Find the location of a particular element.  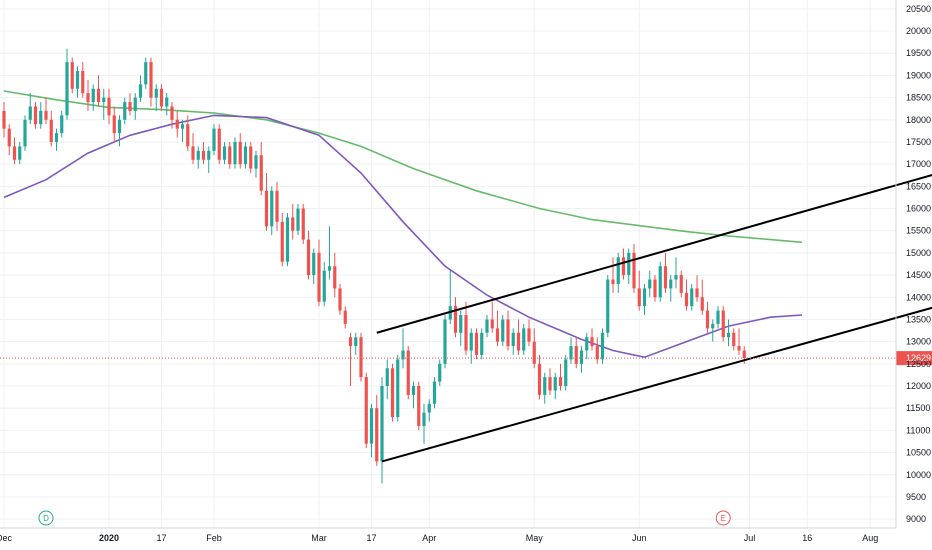

last-price-label: 12629 is located at coordinates (918, 358).